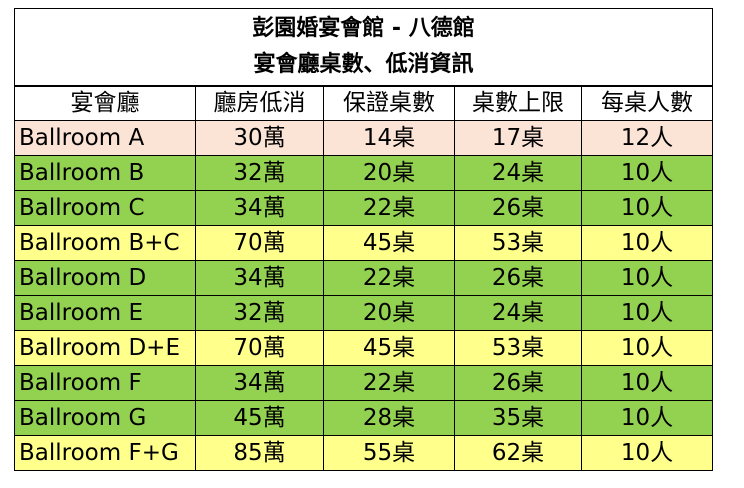 This screenshot has height=488, width=744. Describe the element at coordinates (518, 103) in the screenshot. I see `column-header-max-tables: 桌數上限` at that location.